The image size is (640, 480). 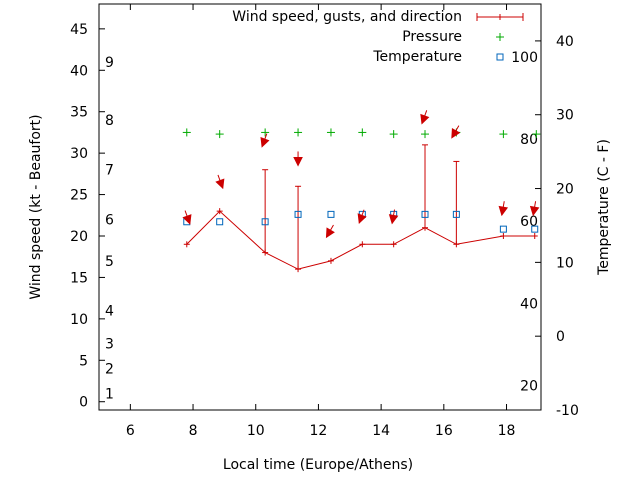 What do you see at coordinates (109, 121) in the screenshot?
I see `beaufort-label: 8` at bounding box center [109, 121].